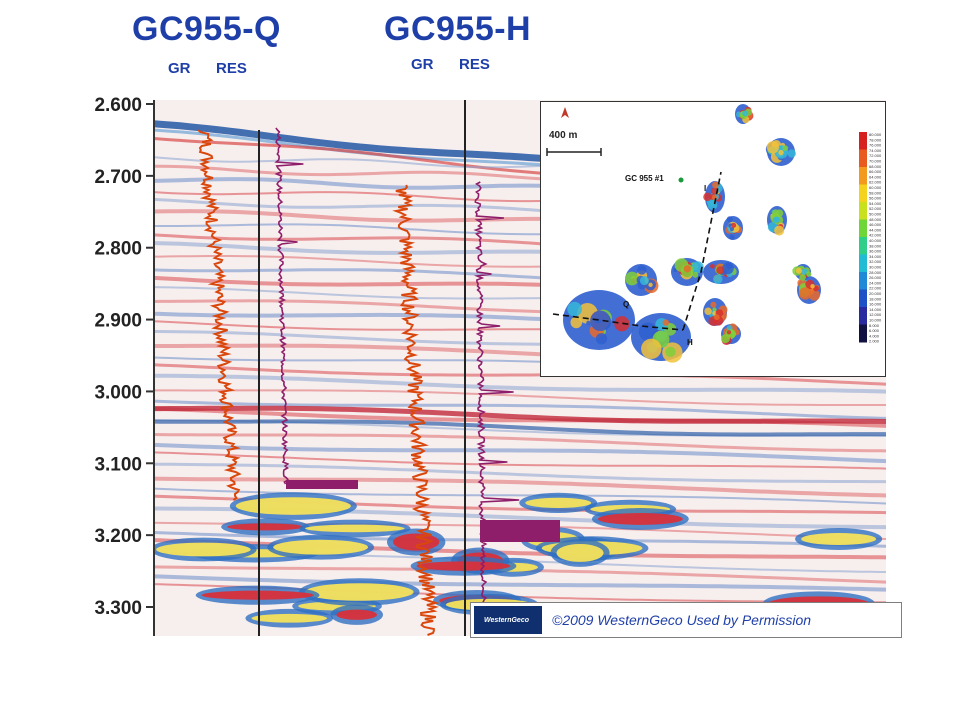 Image resolution: width=960 pixels, height=720 pixels. What do you see at coordinates (681, 180) in the screenshot?
I see `well-gc955-marker` at bounding box center [681, 180].